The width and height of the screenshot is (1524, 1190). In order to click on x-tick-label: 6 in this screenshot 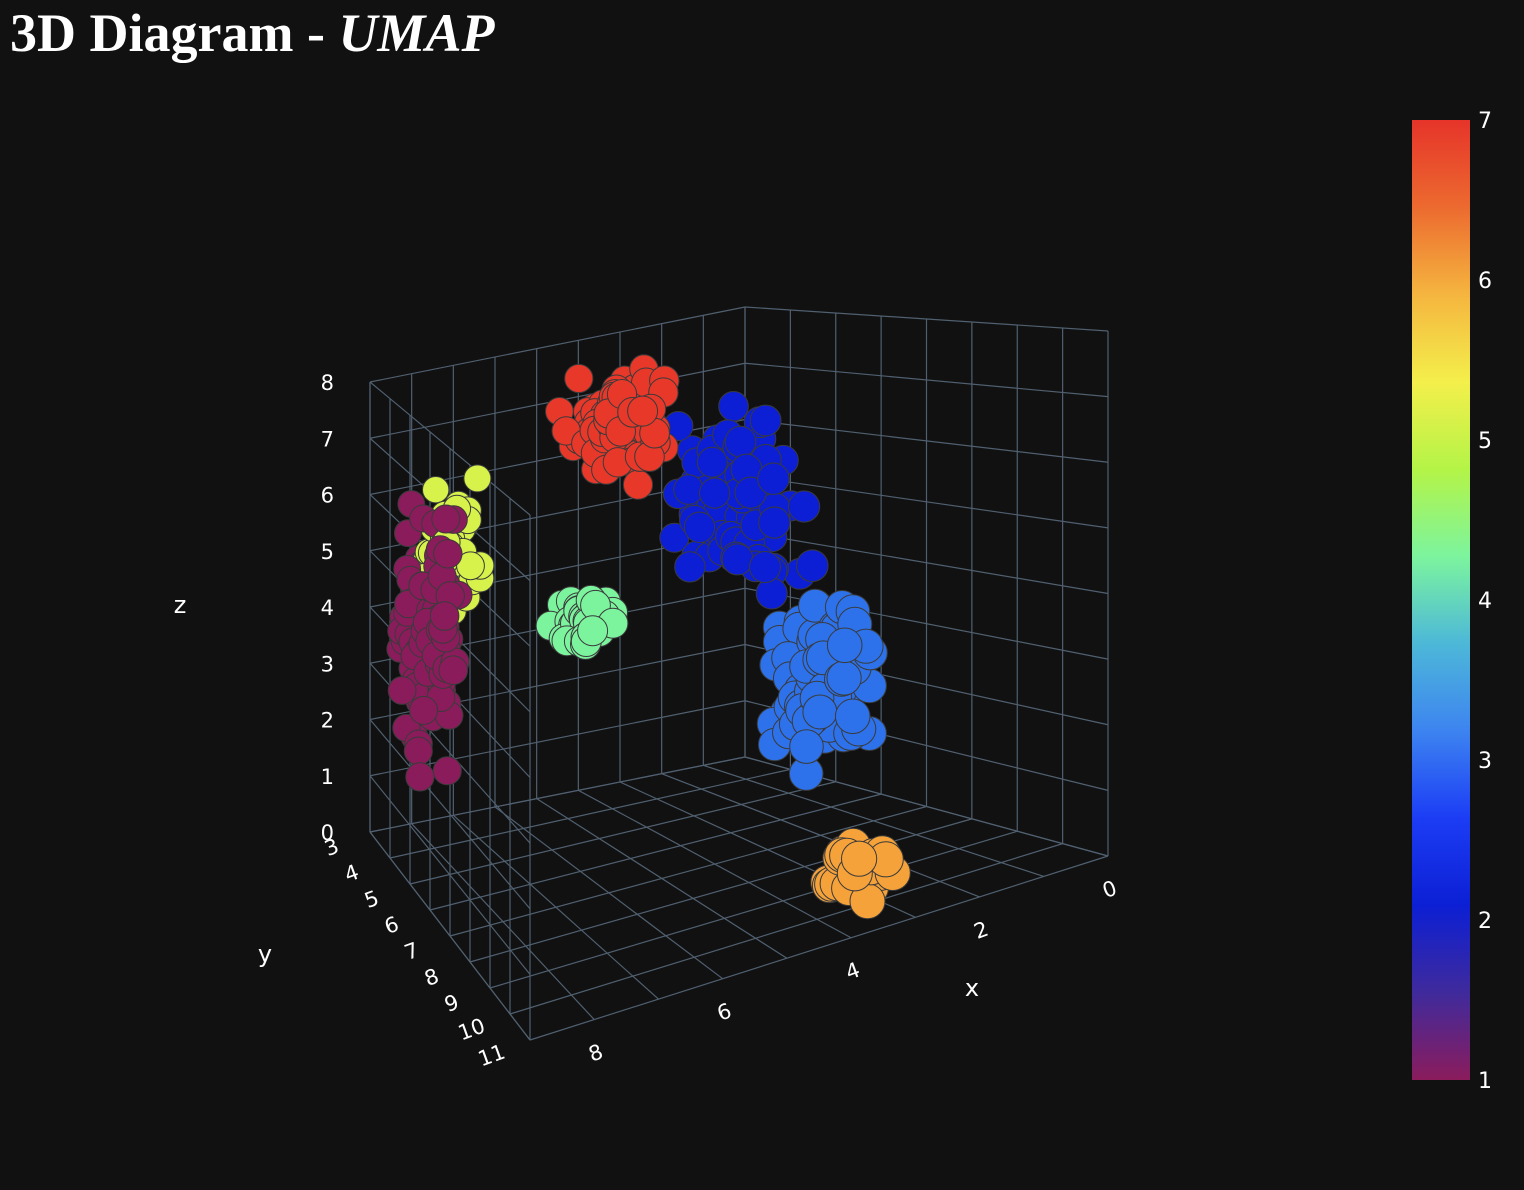, I will do `click(724, 1012)`.